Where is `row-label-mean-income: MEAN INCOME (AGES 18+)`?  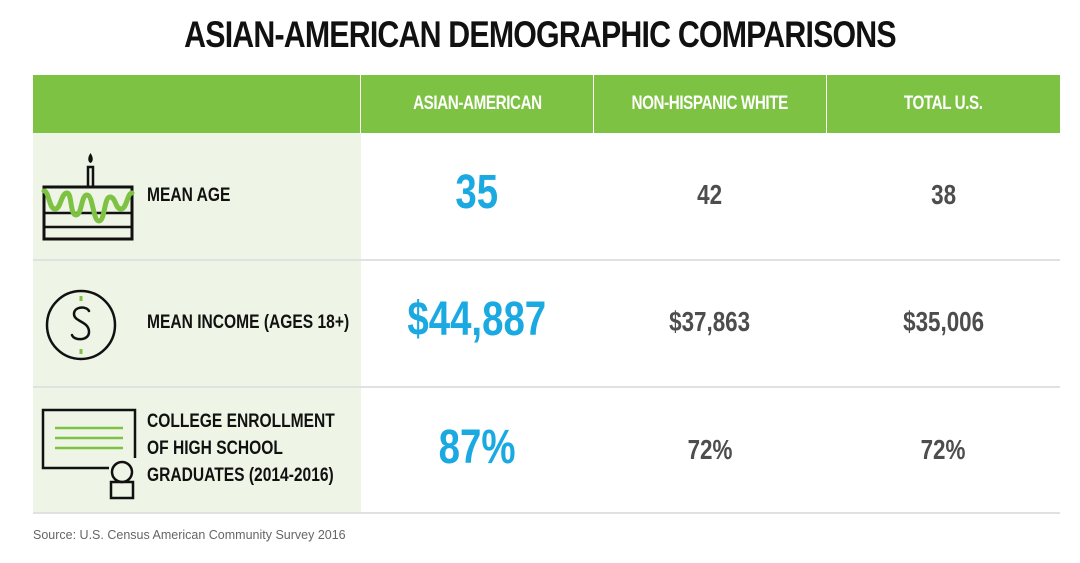 row-label-mean-income: MEAN INCOME (AGES 18+) is located at coordinates (248, 322).